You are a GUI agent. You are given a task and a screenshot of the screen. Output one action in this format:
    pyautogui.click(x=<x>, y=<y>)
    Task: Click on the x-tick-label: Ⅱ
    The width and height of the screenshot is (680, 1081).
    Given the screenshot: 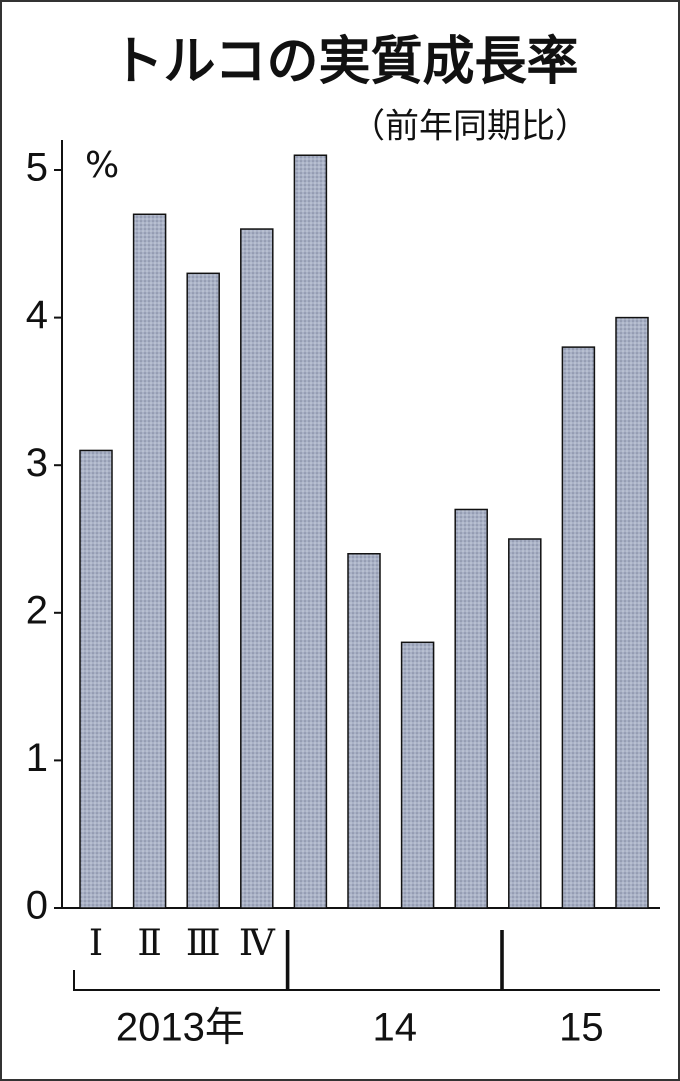 What is the action you would take?
    pyautogui.click(x=149, y=943)
    